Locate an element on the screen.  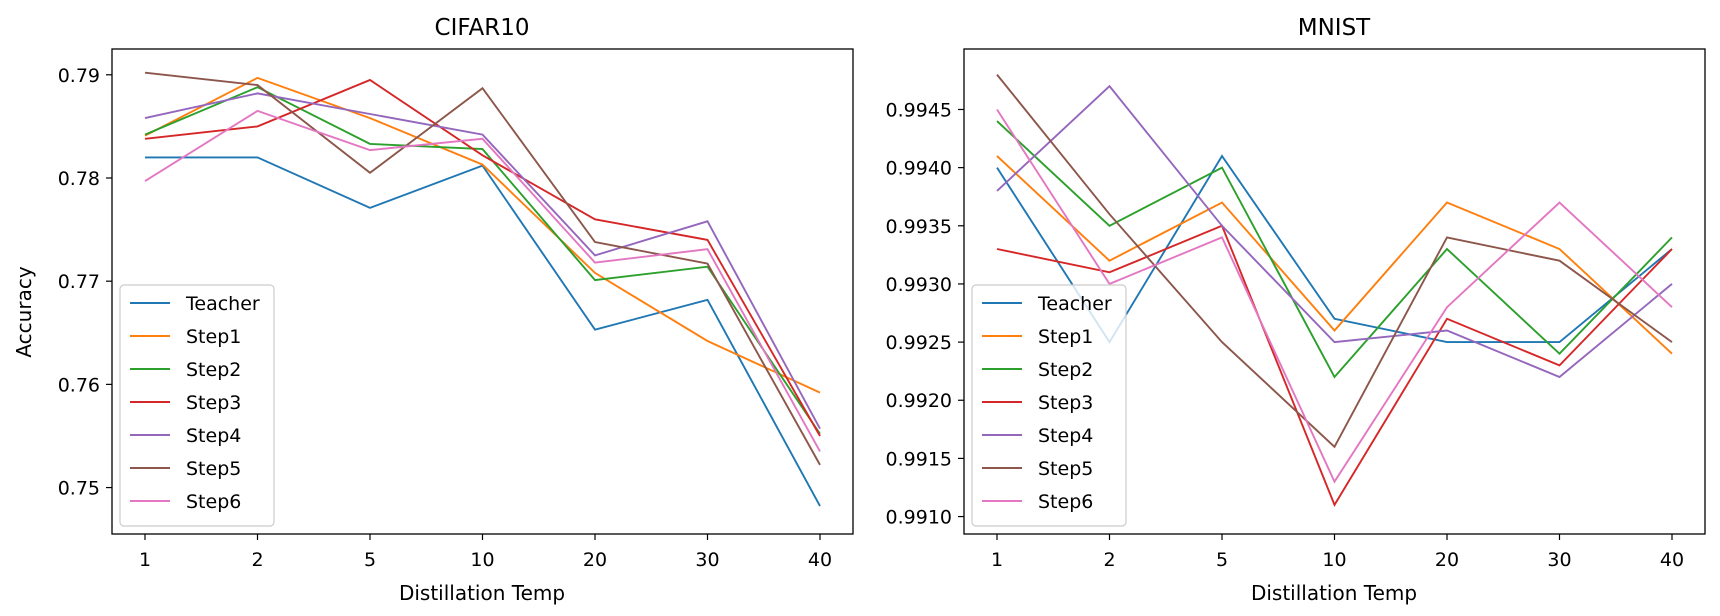
y-tick-label: 0.9915 is located at coordinates (919, 459).